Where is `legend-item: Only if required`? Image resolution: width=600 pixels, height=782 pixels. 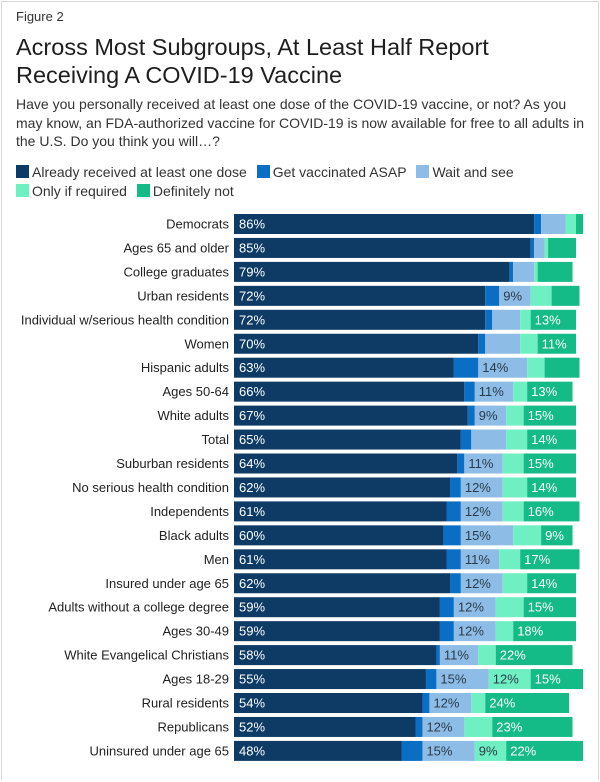
legend-item: Only if required is located at coordinates (71, 191).